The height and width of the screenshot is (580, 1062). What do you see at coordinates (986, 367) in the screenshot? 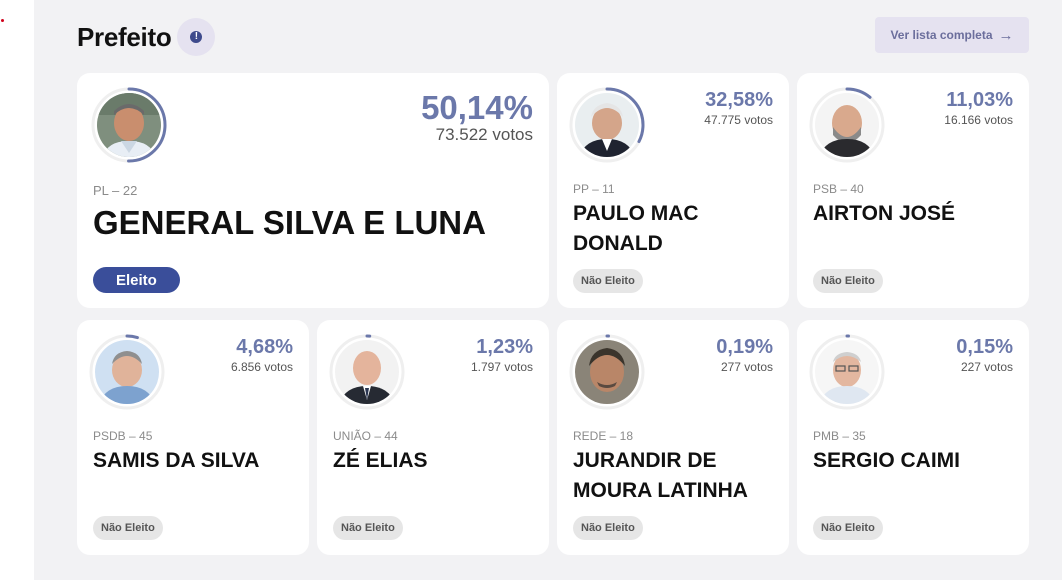
I see `vote-count: 227 votos` at bounding box center [986, 367].